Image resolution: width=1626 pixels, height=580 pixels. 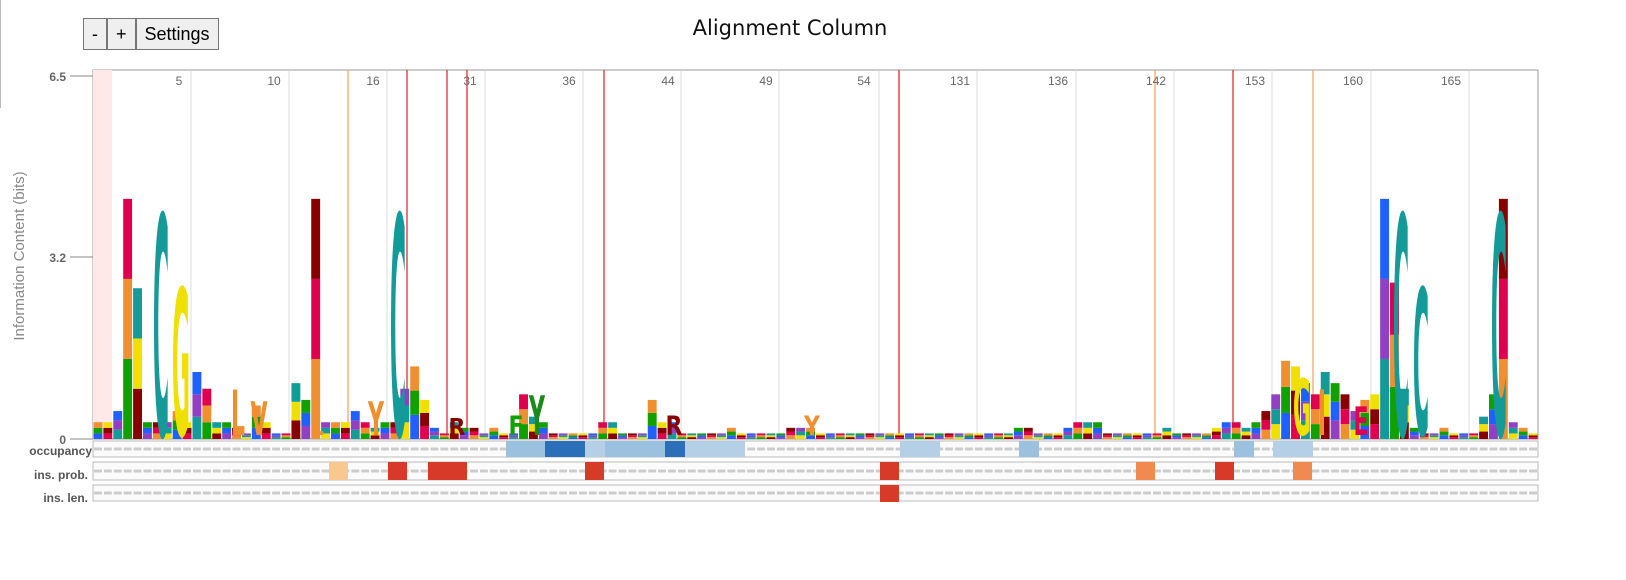 I want to click on residue-letter: Y, so click(x=375, y=419).